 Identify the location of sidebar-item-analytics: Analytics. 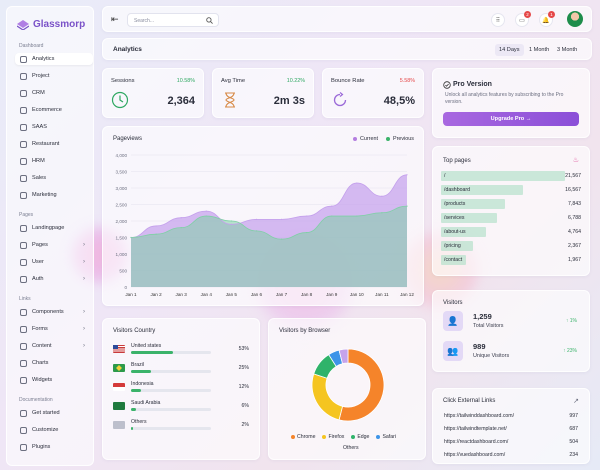
(54, 59).